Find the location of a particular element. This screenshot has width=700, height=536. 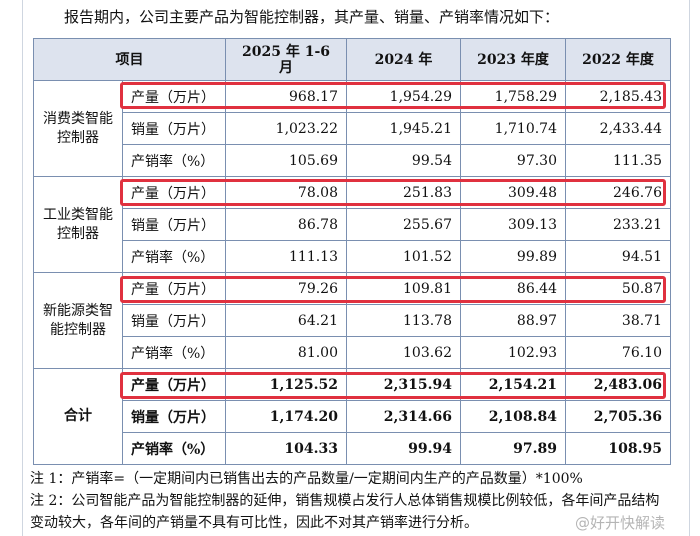

table-row: 销量（万片） 1,174.20 2,314.66 2,108.84 2,705.36 is located at coordinates (352, 416).